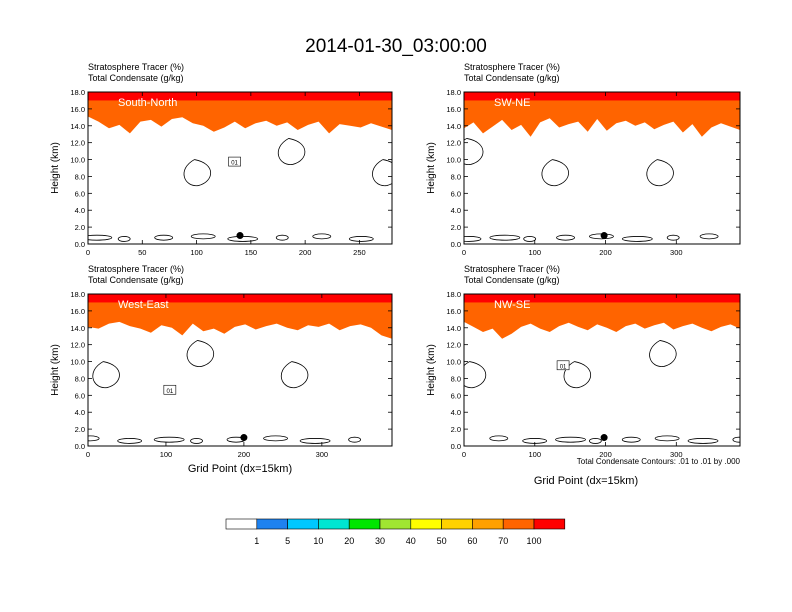  Describe the element at coordinates (586, 481) in the screenshot. I see `x-axis-label-right: Grid Point (dx=15km)` at that location.